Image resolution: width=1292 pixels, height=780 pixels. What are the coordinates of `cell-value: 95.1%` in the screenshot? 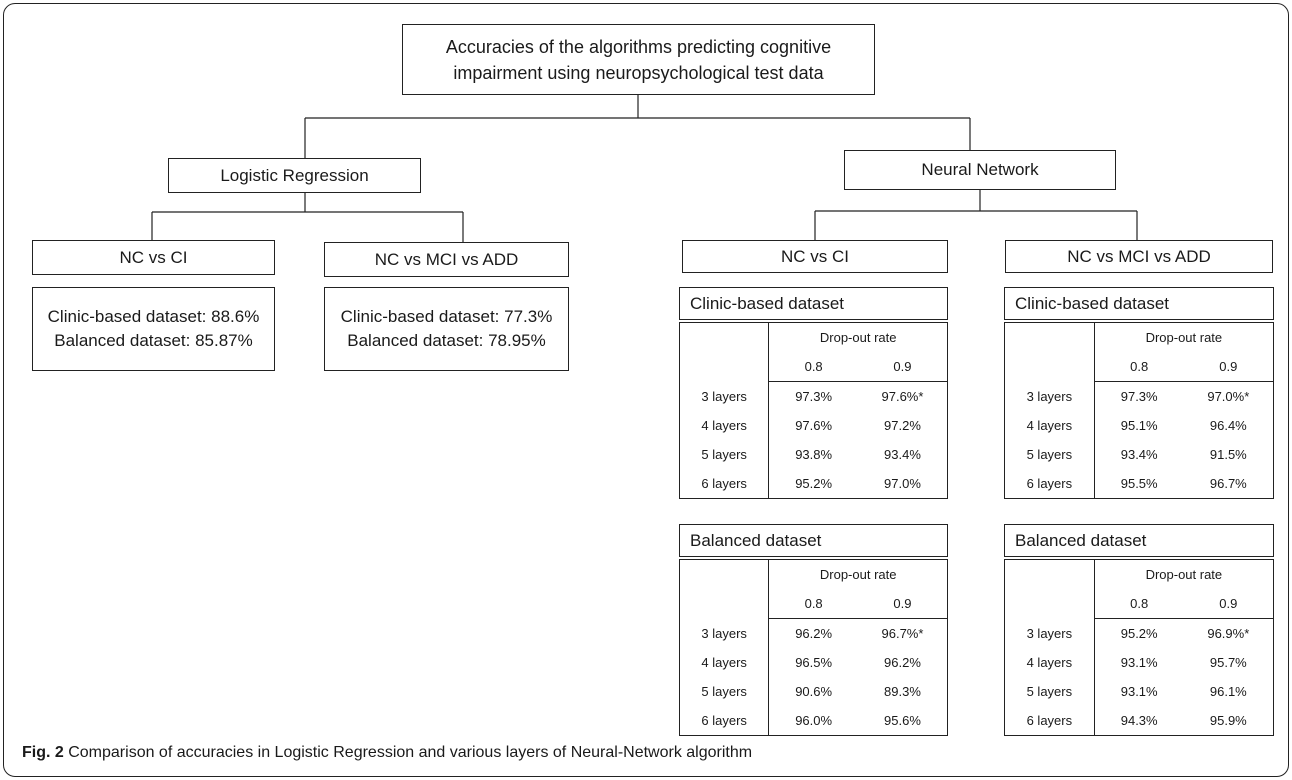 It's located at (1139, 425).